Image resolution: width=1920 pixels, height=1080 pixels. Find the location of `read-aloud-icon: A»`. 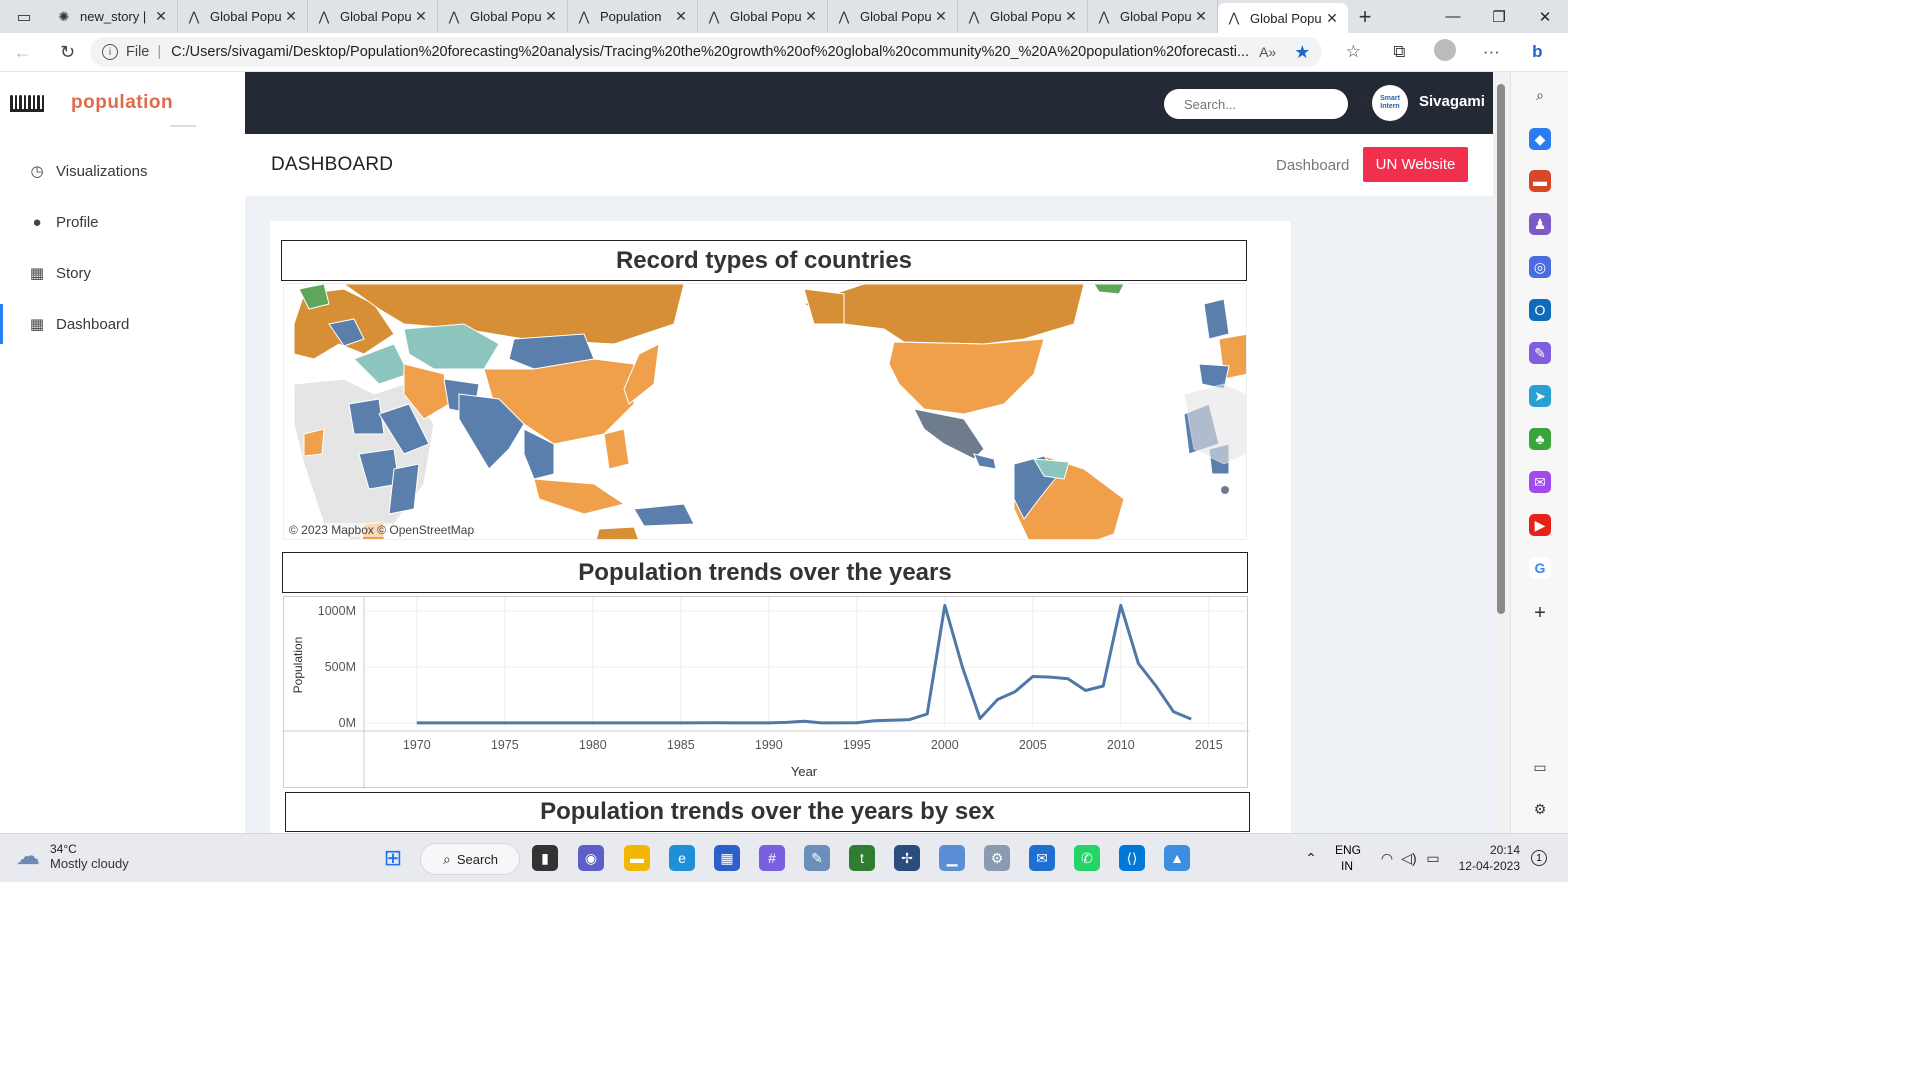

read-aloud-icon: A» is located at coordinates (1268, 52).